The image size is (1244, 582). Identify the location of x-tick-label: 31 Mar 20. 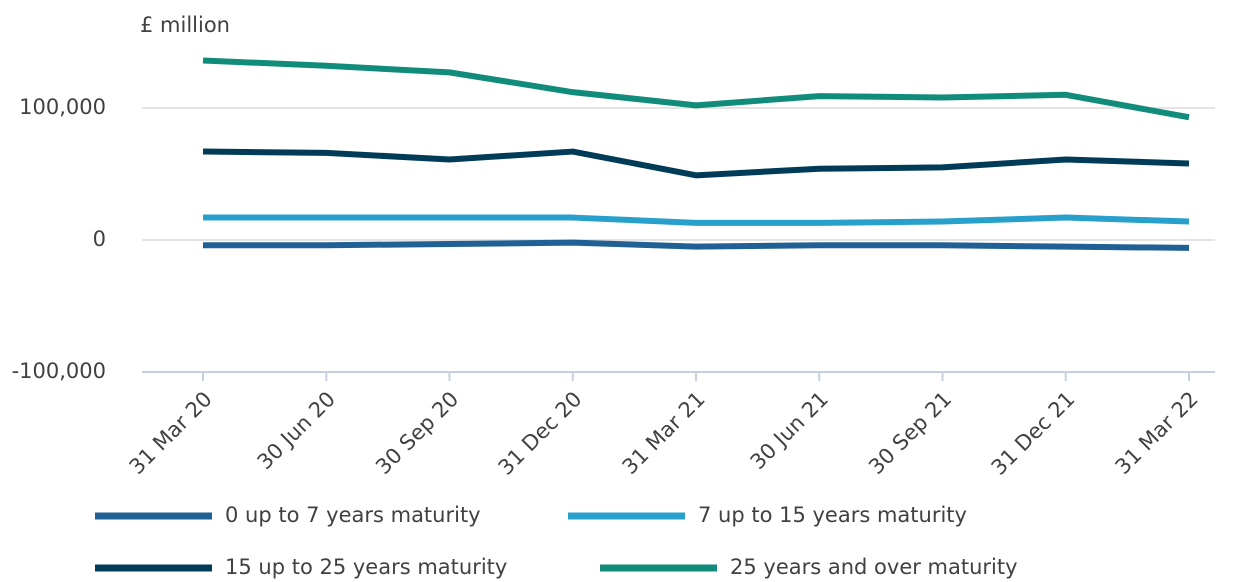
(171, 433).